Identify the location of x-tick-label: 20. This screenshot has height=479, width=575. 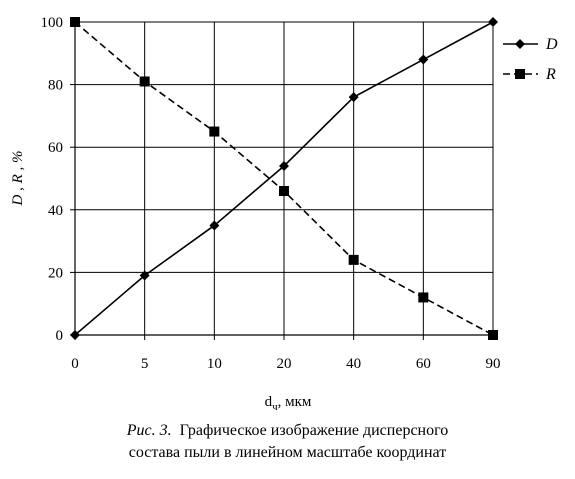
(284, 364).